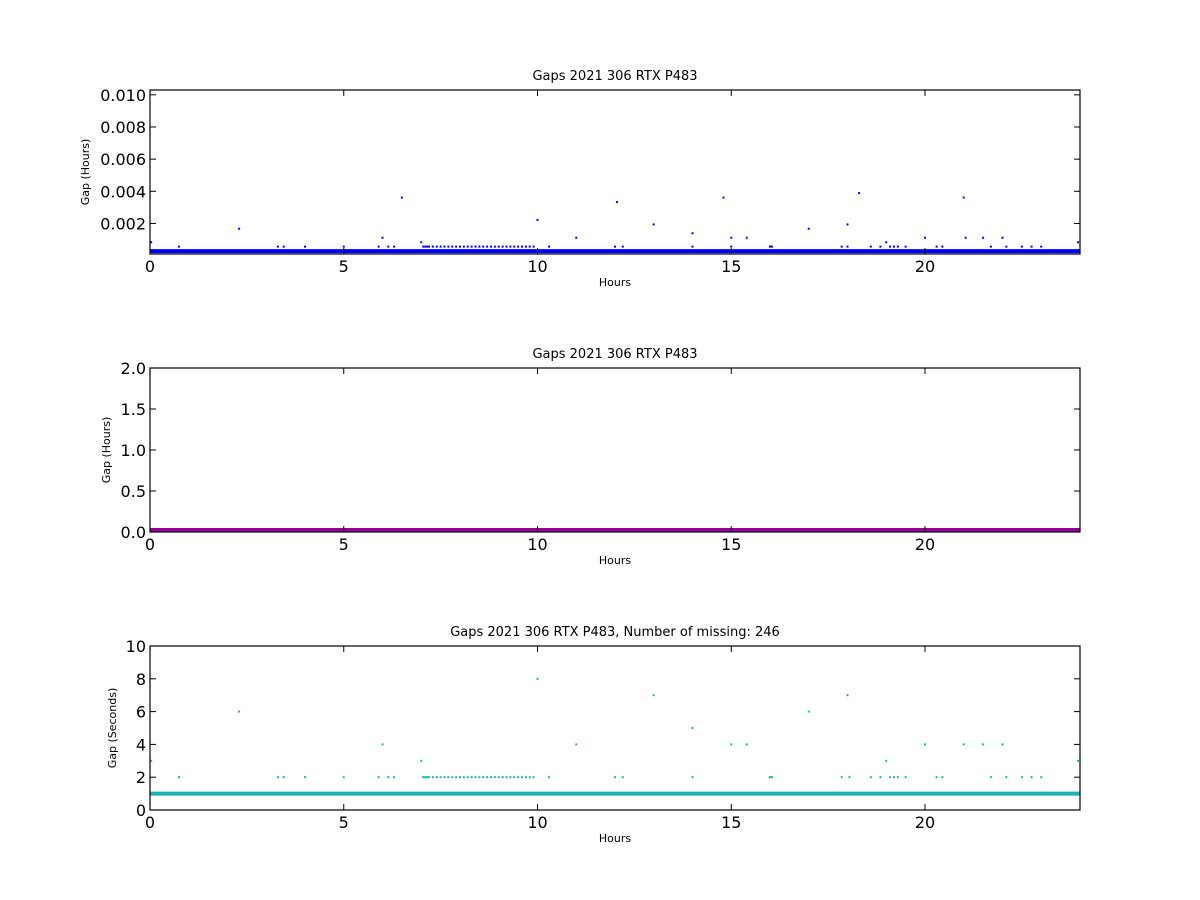 Image resolution: width=1200 pixels, height=900 pixels. What do you see at coordinates (141, 712) in the screenshot?
I see `panel-3-y-tick-label-3: 6` at bounding box center [141, 712].